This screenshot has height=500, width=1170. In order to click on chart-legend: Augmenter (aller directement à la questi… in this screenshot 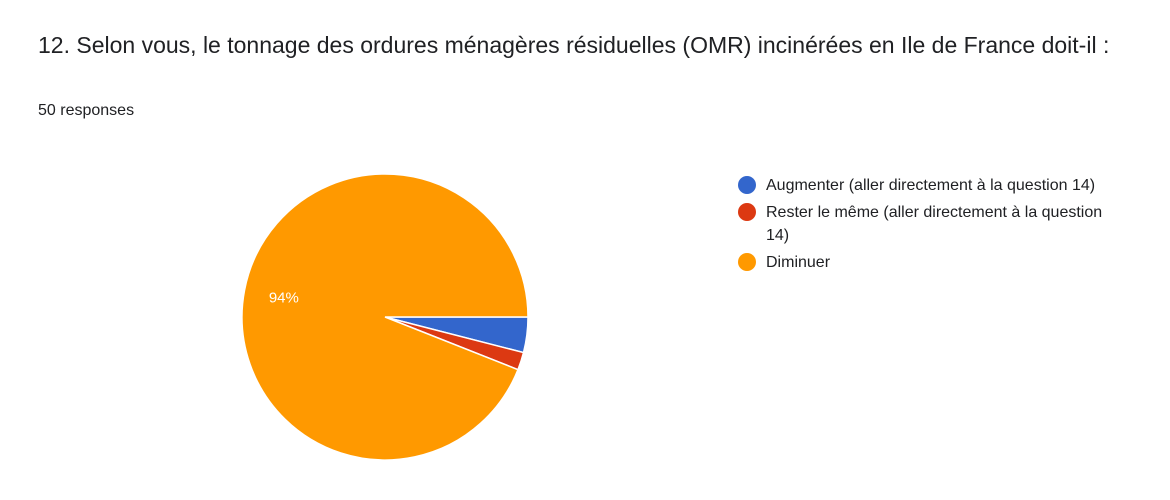, I will do `click(938, 226)`.